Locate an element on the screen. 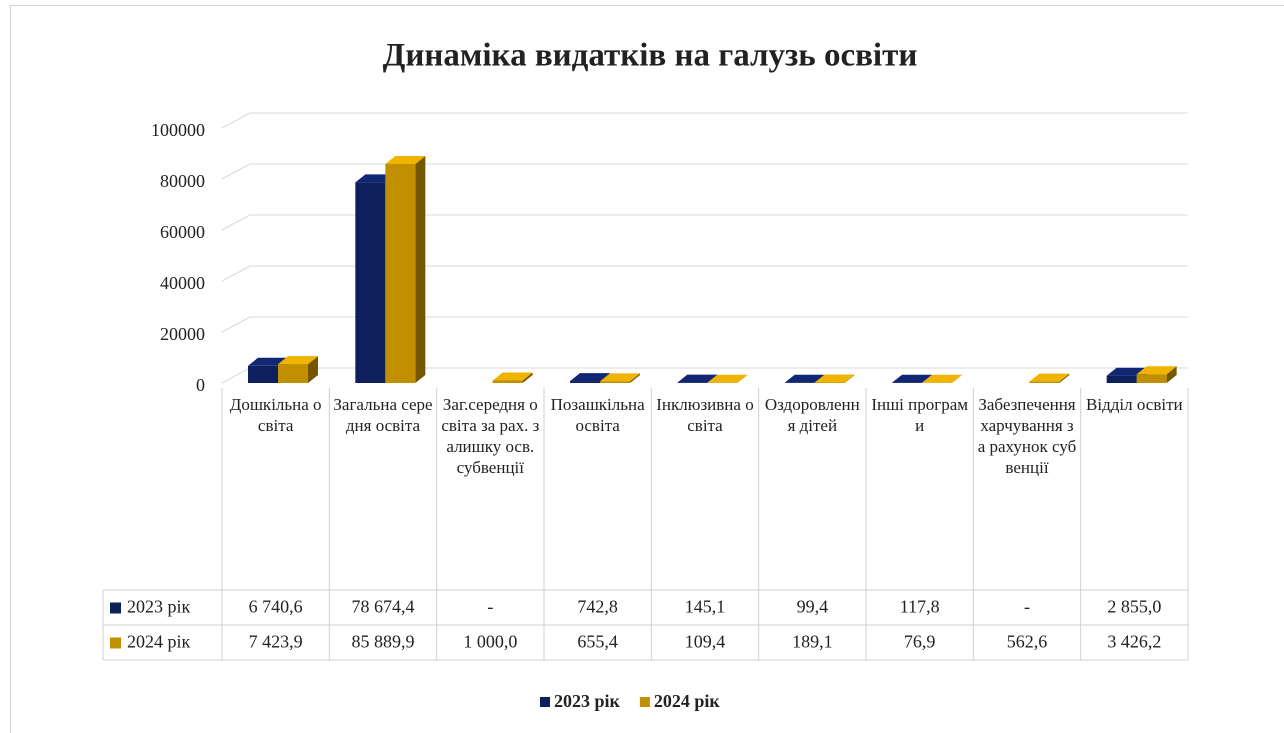  category-label: Оздоровлення дітей is located at coordinates (812, 415).